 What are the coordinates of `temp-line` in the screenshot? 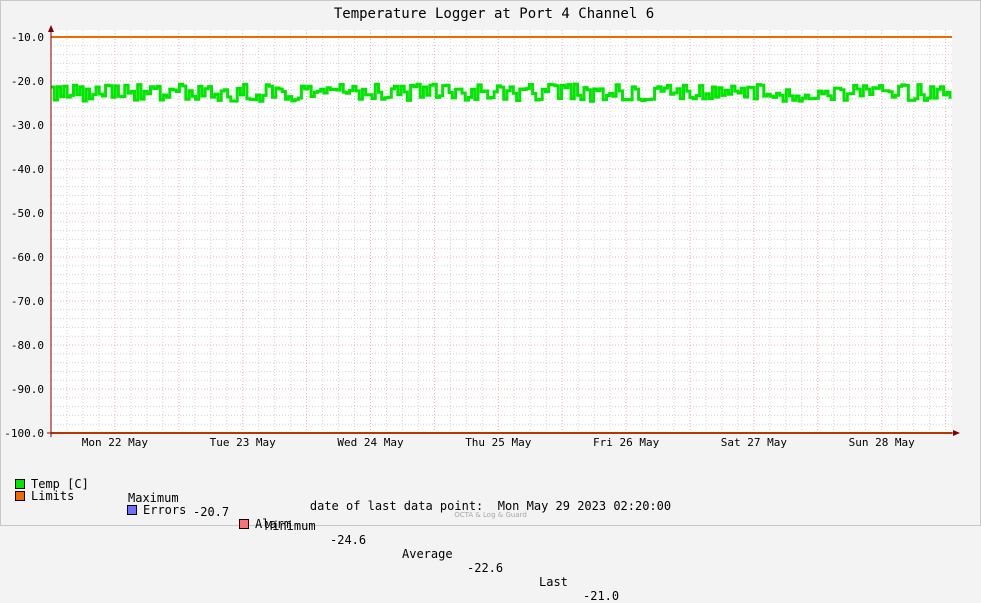 It's located at (501, 92).